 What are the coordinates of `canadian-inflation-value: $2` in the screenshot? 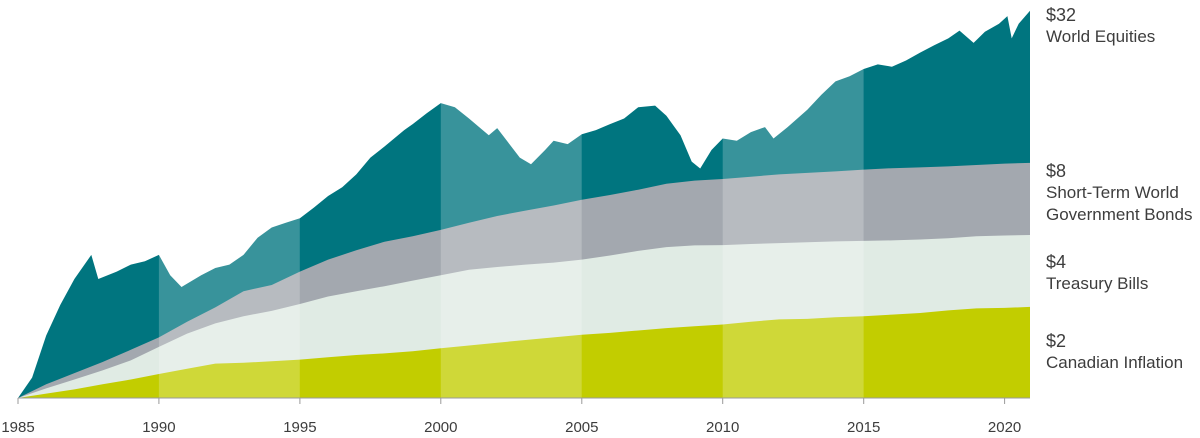 It's located at (1056, 341).